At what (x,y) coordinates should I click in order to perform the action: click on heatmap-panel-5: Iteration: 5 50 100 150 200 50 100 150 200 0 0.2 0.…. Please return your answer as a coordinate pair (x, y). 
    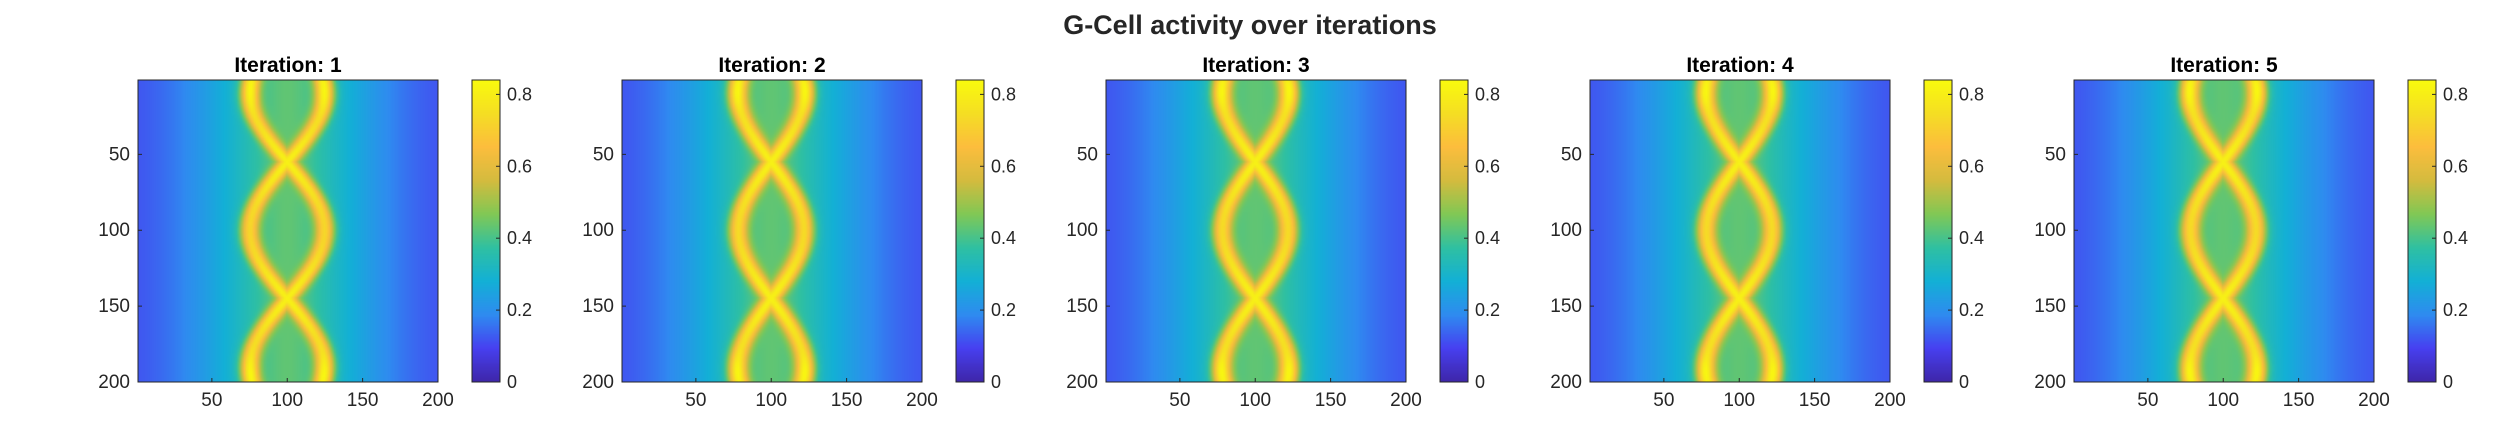
    Looking at the image, I should click on (2251, 232).